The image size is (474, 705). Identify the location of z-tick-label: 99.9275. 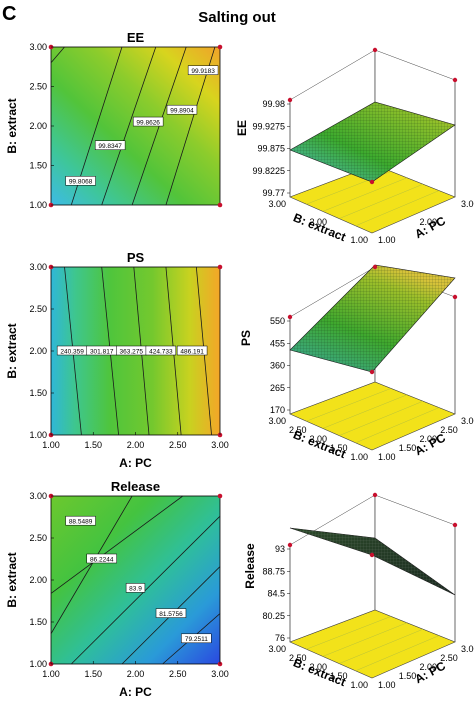
(268, 126).